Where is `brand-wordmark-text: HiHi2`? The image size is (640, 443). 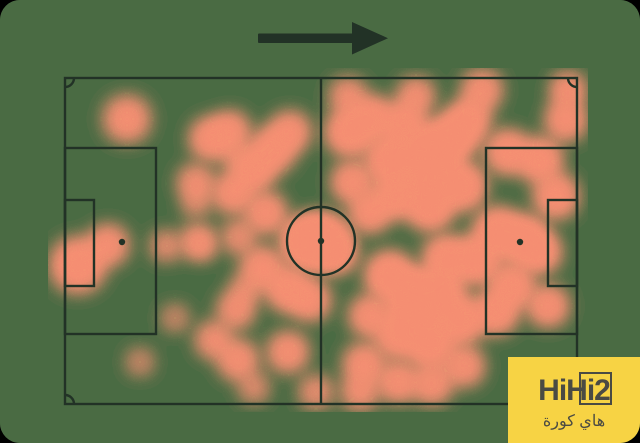 brand-wordmark-text: HiHi2 is located at coordinates (574, 390).